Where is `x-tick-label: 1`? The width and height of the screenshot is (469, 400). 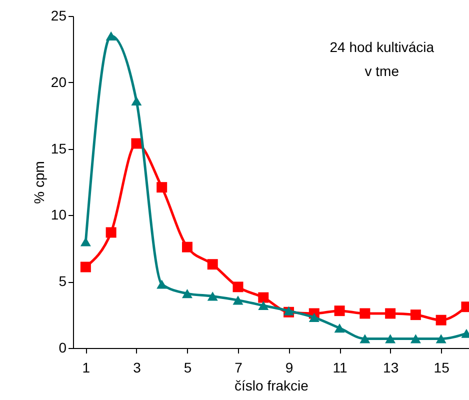 x-tick-label: 1 is located at coordinates (86, 368).